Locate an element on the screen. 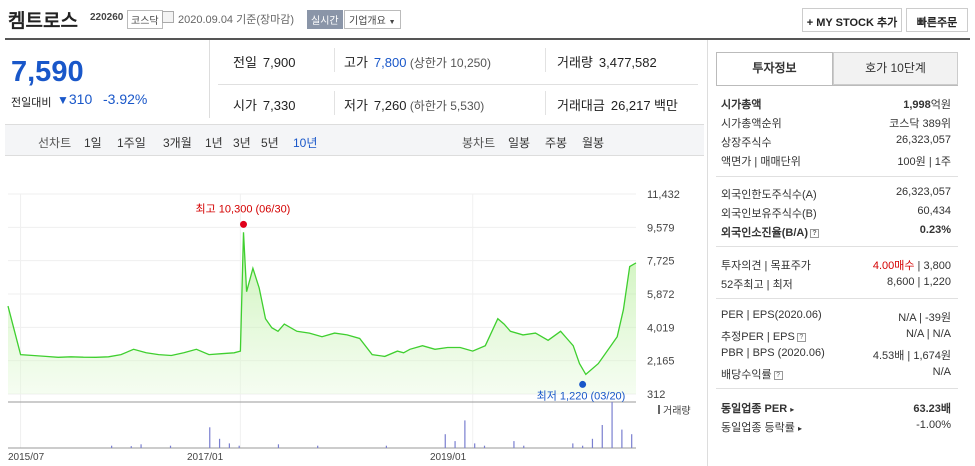 The image size is (975, 466). high-value: 7,800 is located at coordinates (390, 62).